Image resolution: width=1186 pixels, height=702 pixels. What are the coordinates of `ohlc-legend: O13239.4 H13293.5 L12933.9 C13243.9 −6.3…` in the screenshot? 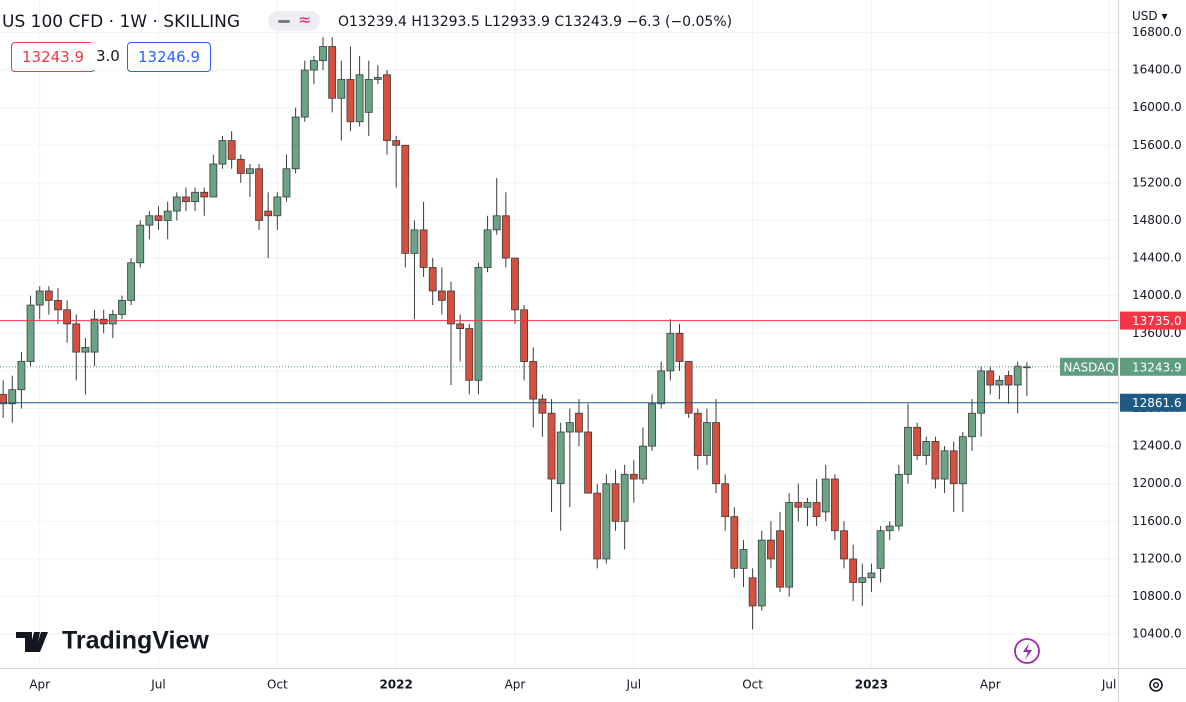 It's located at (535, 22).